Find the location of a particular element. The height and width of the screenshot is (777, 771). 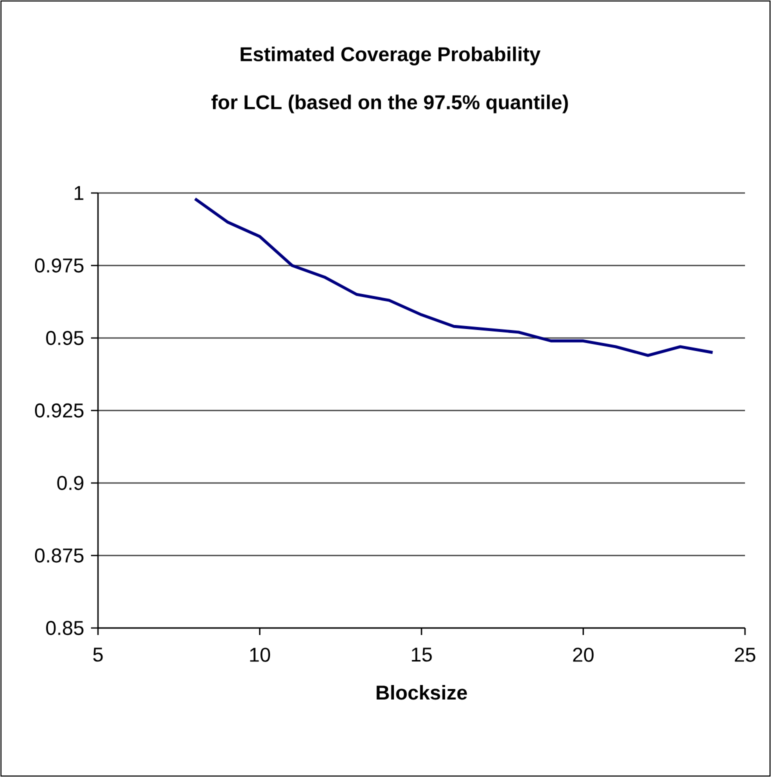

x-tick-label: 5 is located at coordinates (98, 655).